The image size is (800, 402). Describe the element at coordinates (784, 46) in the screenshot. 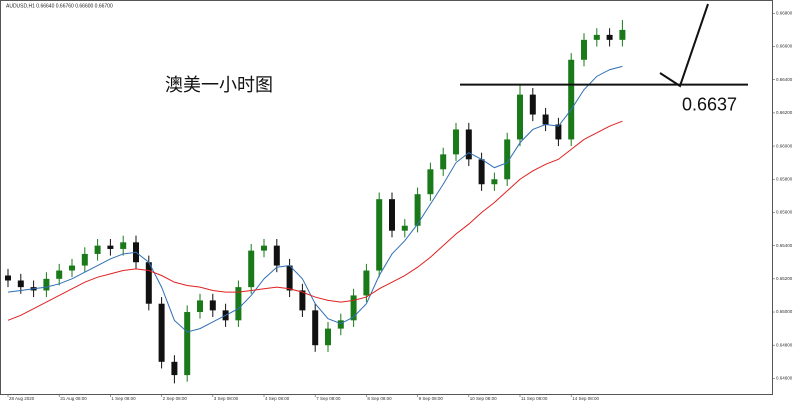

I see `y-tick-label: 0.66600` at that location.